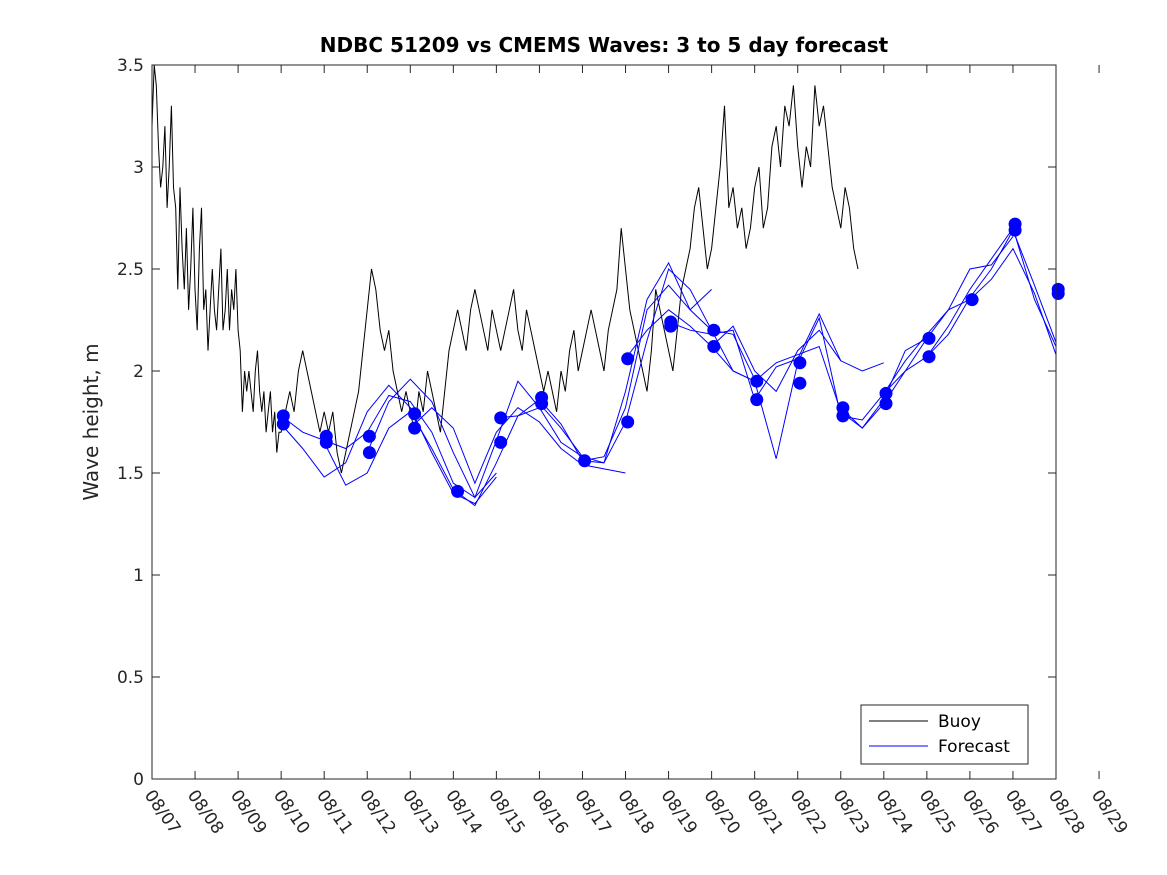 The height and width of the screenshot is (875, 1167). What do you see at coordinates (130, 474) in the screenshot?
I see `y-tick-label: 1.5` at bounding box center [130, 474].